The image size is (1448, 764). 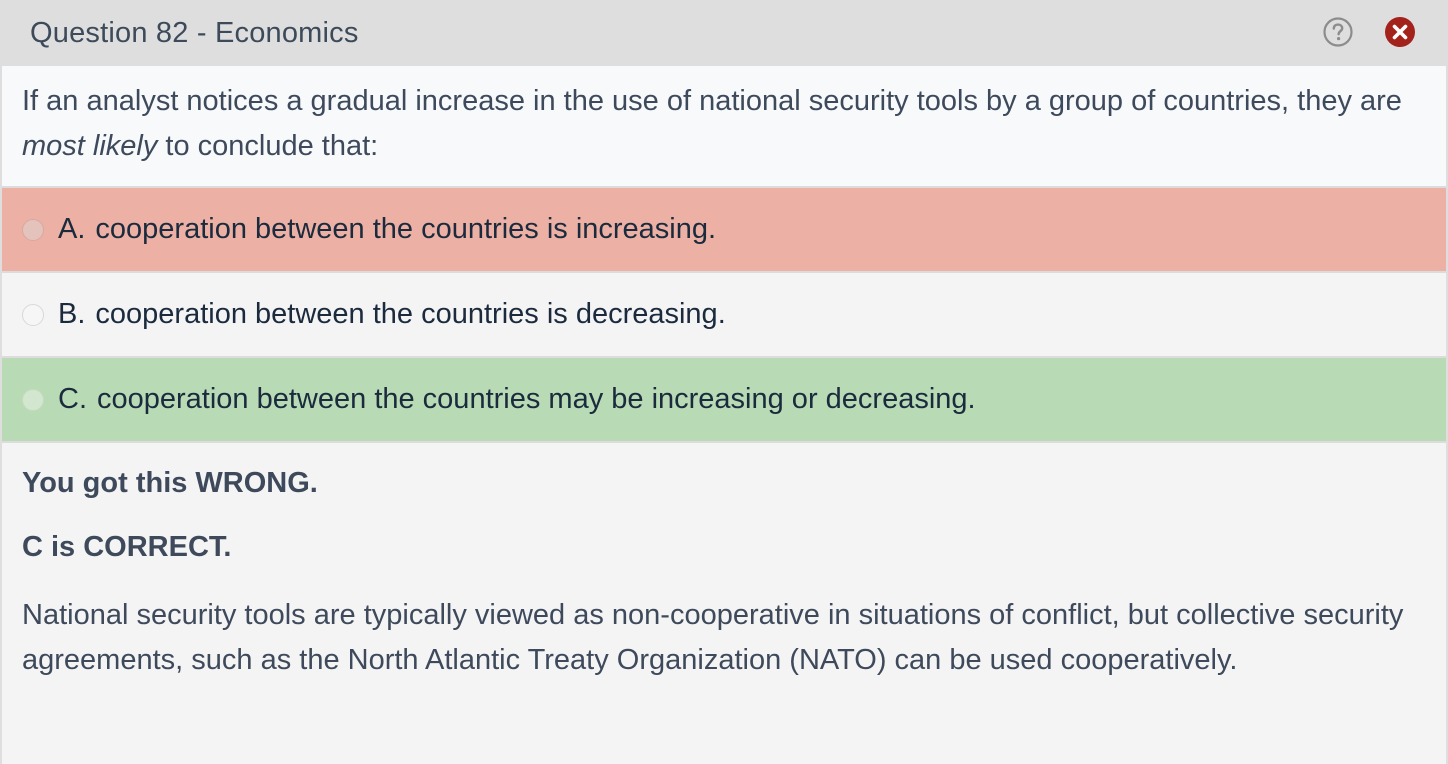 I want to click on help-button, so click(x=1338, y=32).